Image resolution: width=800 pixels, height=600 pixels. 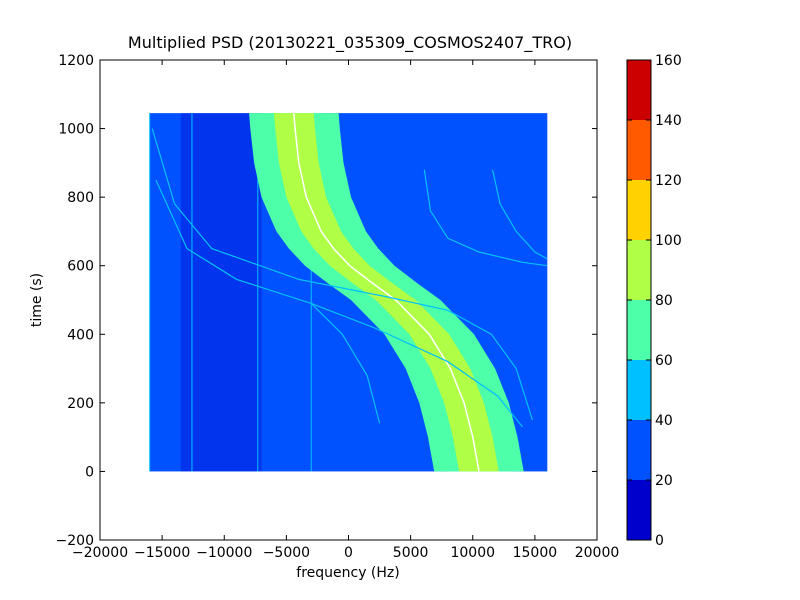 What do you see at coordinates (347, 573) in the screenshot?
I see `x-axis-label: frequency (Hz)` at bounding box center [347, 573].